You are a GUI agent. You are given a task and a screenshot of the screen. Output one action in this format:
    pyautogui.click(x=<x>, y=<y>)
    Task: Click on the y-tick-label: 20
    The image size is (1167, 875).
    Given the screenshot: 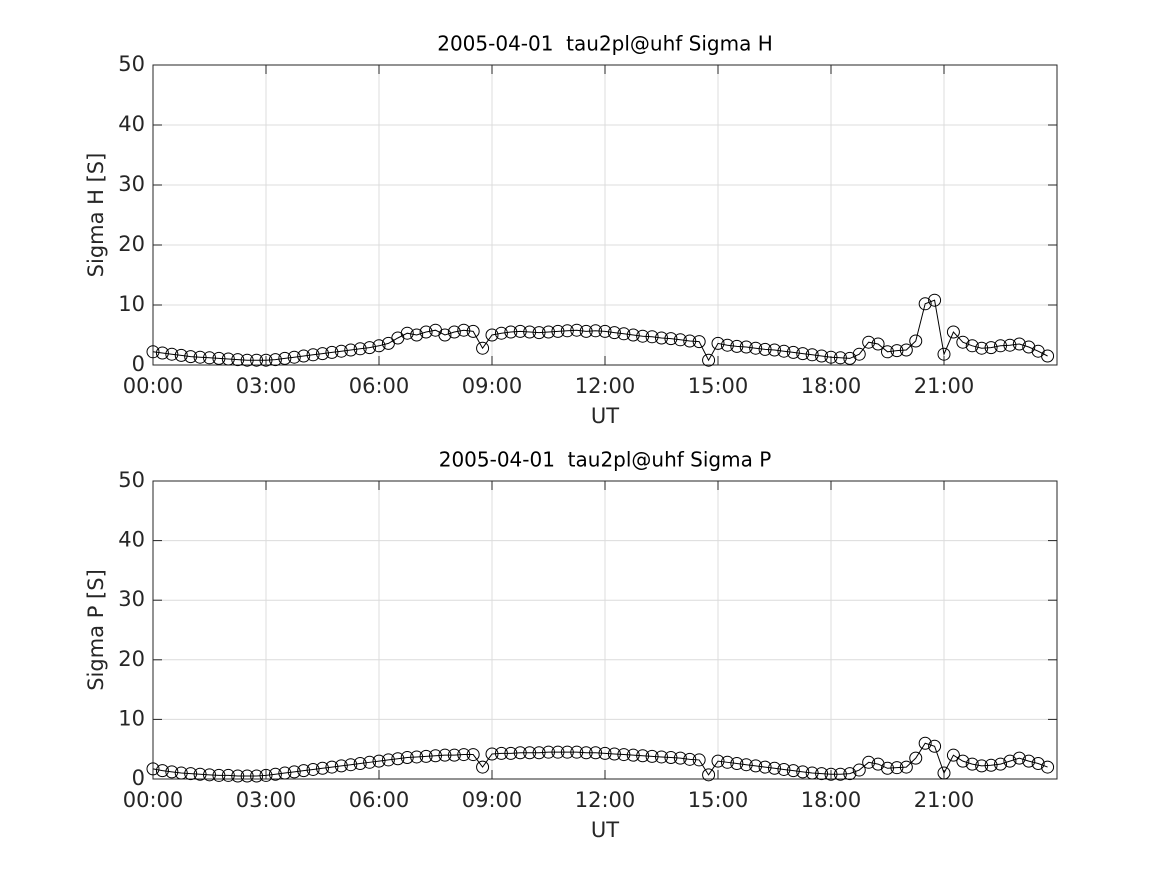 What is the action you would take?
    pyautogui.click(x=131, y=244)
    